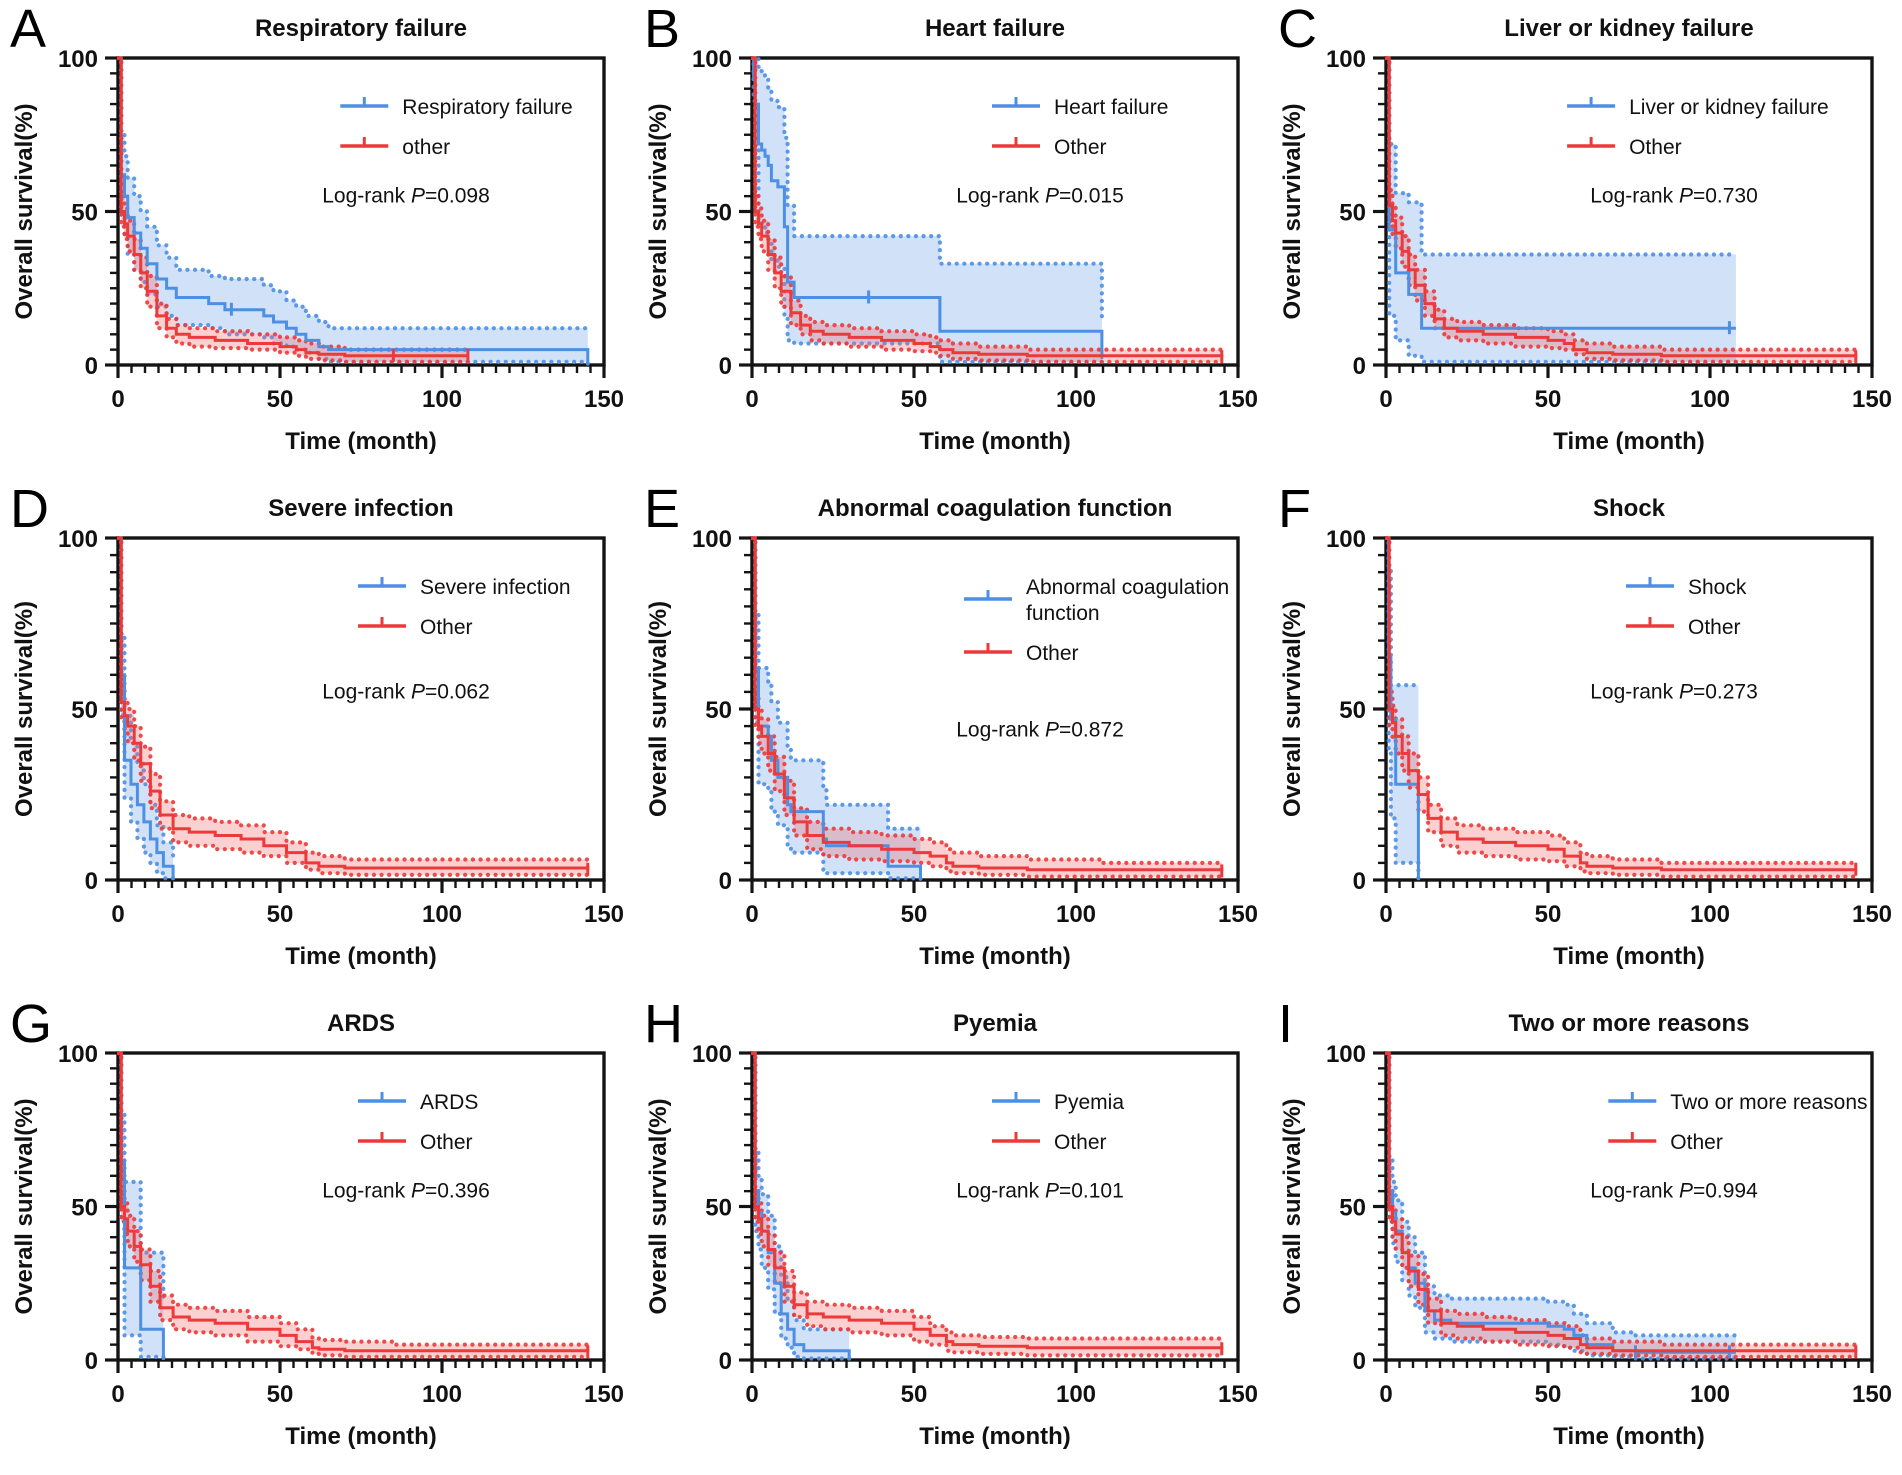 Image resolution: width=1902 pixels, height=1475 pixels. What do you see at coordinates (1111, 107) in the screenshot?
I see `legend-label: Heart failure` at bounding box center [1111, 107].